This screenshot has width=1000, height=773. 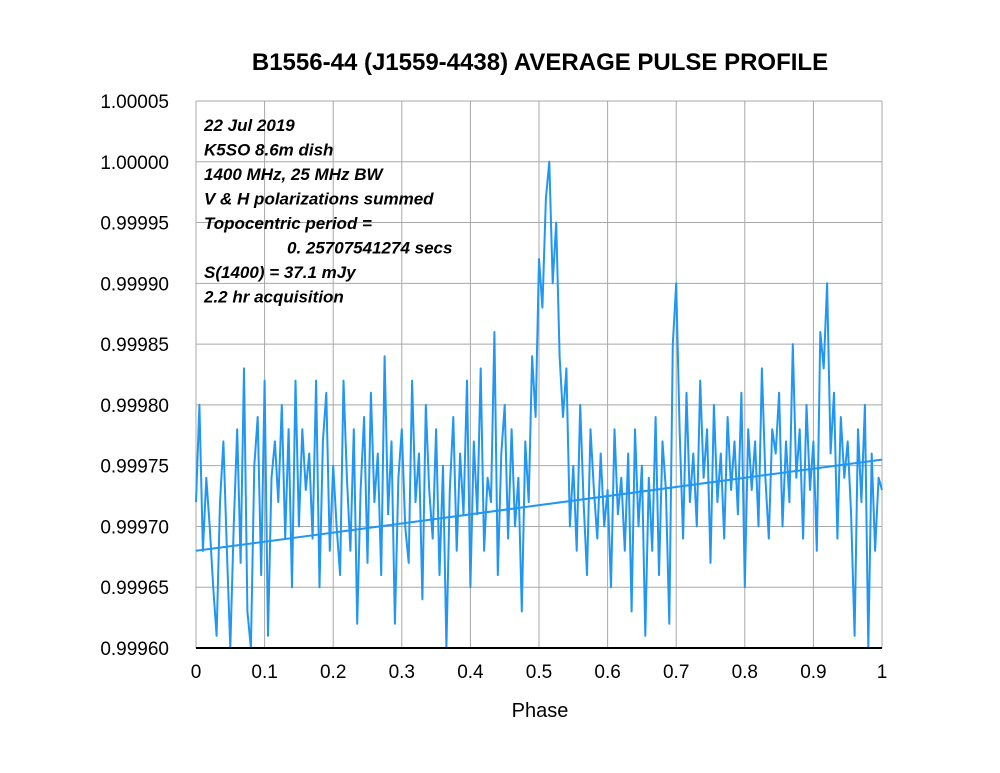 I want to click on y-tick-label: 0.99995, so click(x=134, y=224).